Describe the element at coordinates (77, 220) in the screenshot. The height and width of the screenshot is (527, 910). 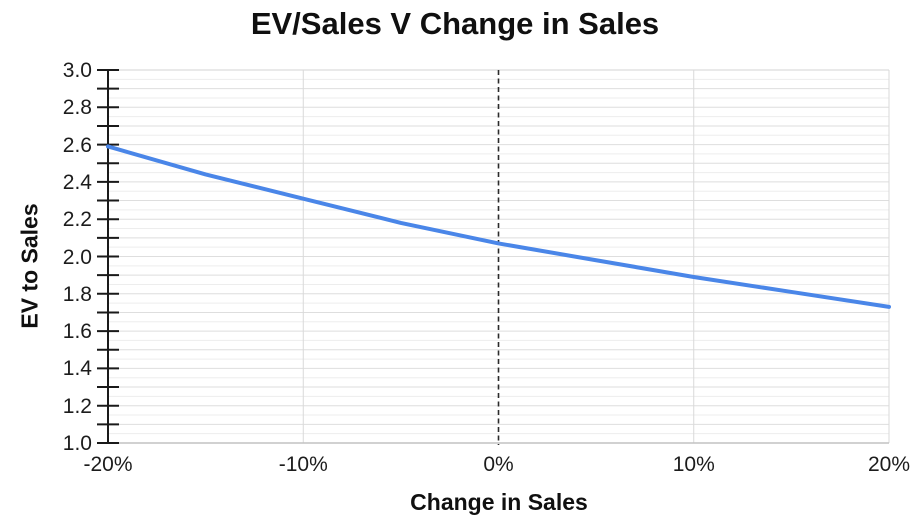
I see `y-tick-label: 2.2` at that location.